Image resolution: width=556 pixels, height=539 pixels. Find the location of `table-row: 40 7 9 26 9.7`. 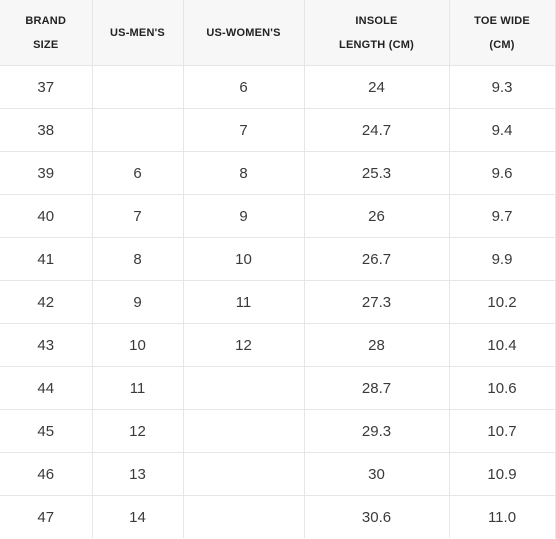

table-row: 40 7 9 26 9.7 is located at coordinates (278, 216).